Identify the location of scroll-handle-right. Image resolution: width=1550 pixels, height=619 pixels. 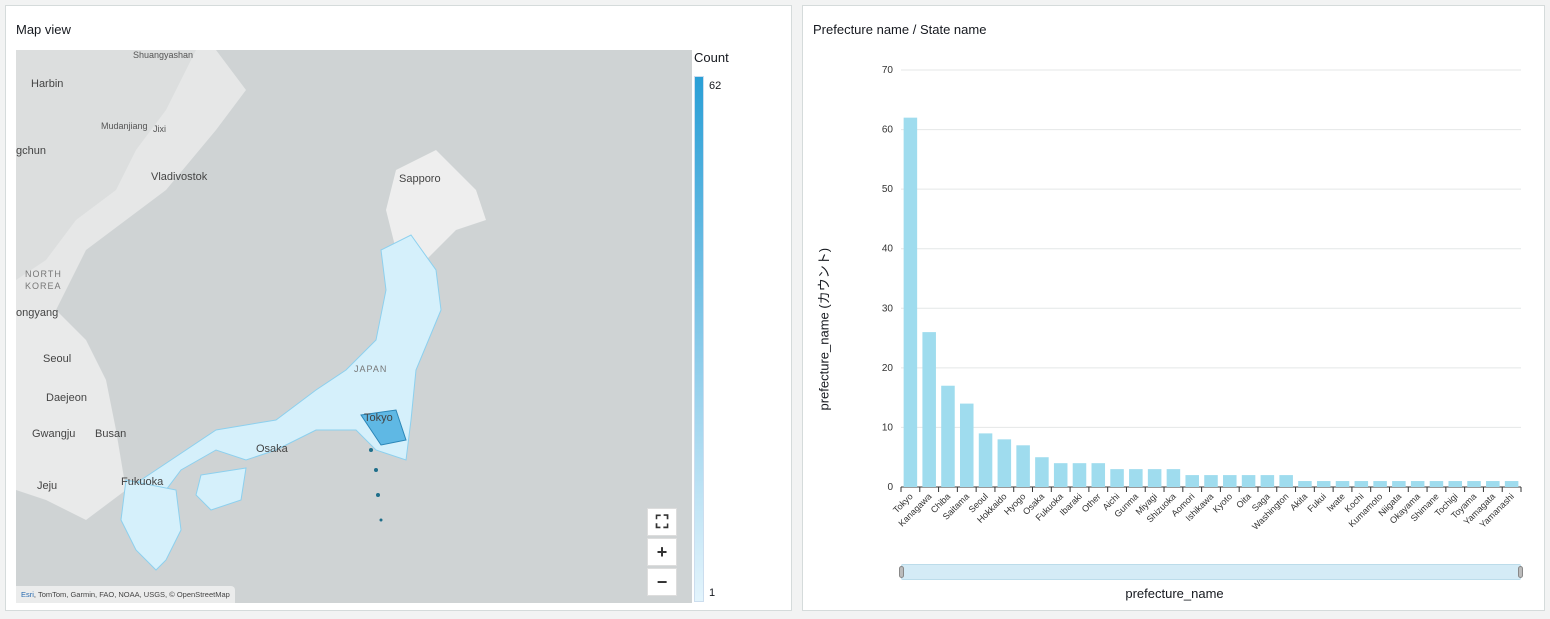
(1520, 572).